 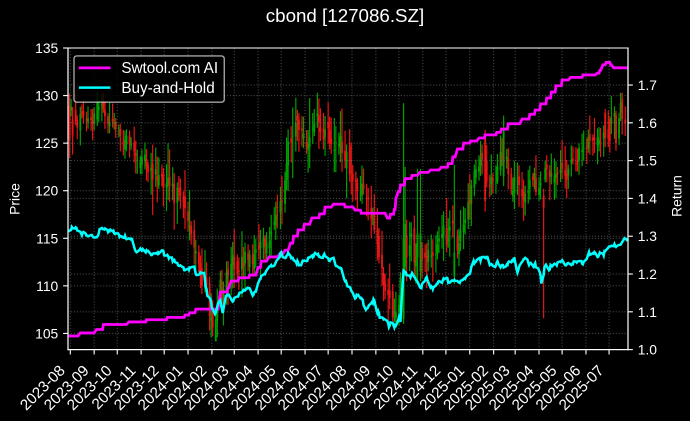 I want to click on svg-text: 1.0, so click(x=648, y=350).